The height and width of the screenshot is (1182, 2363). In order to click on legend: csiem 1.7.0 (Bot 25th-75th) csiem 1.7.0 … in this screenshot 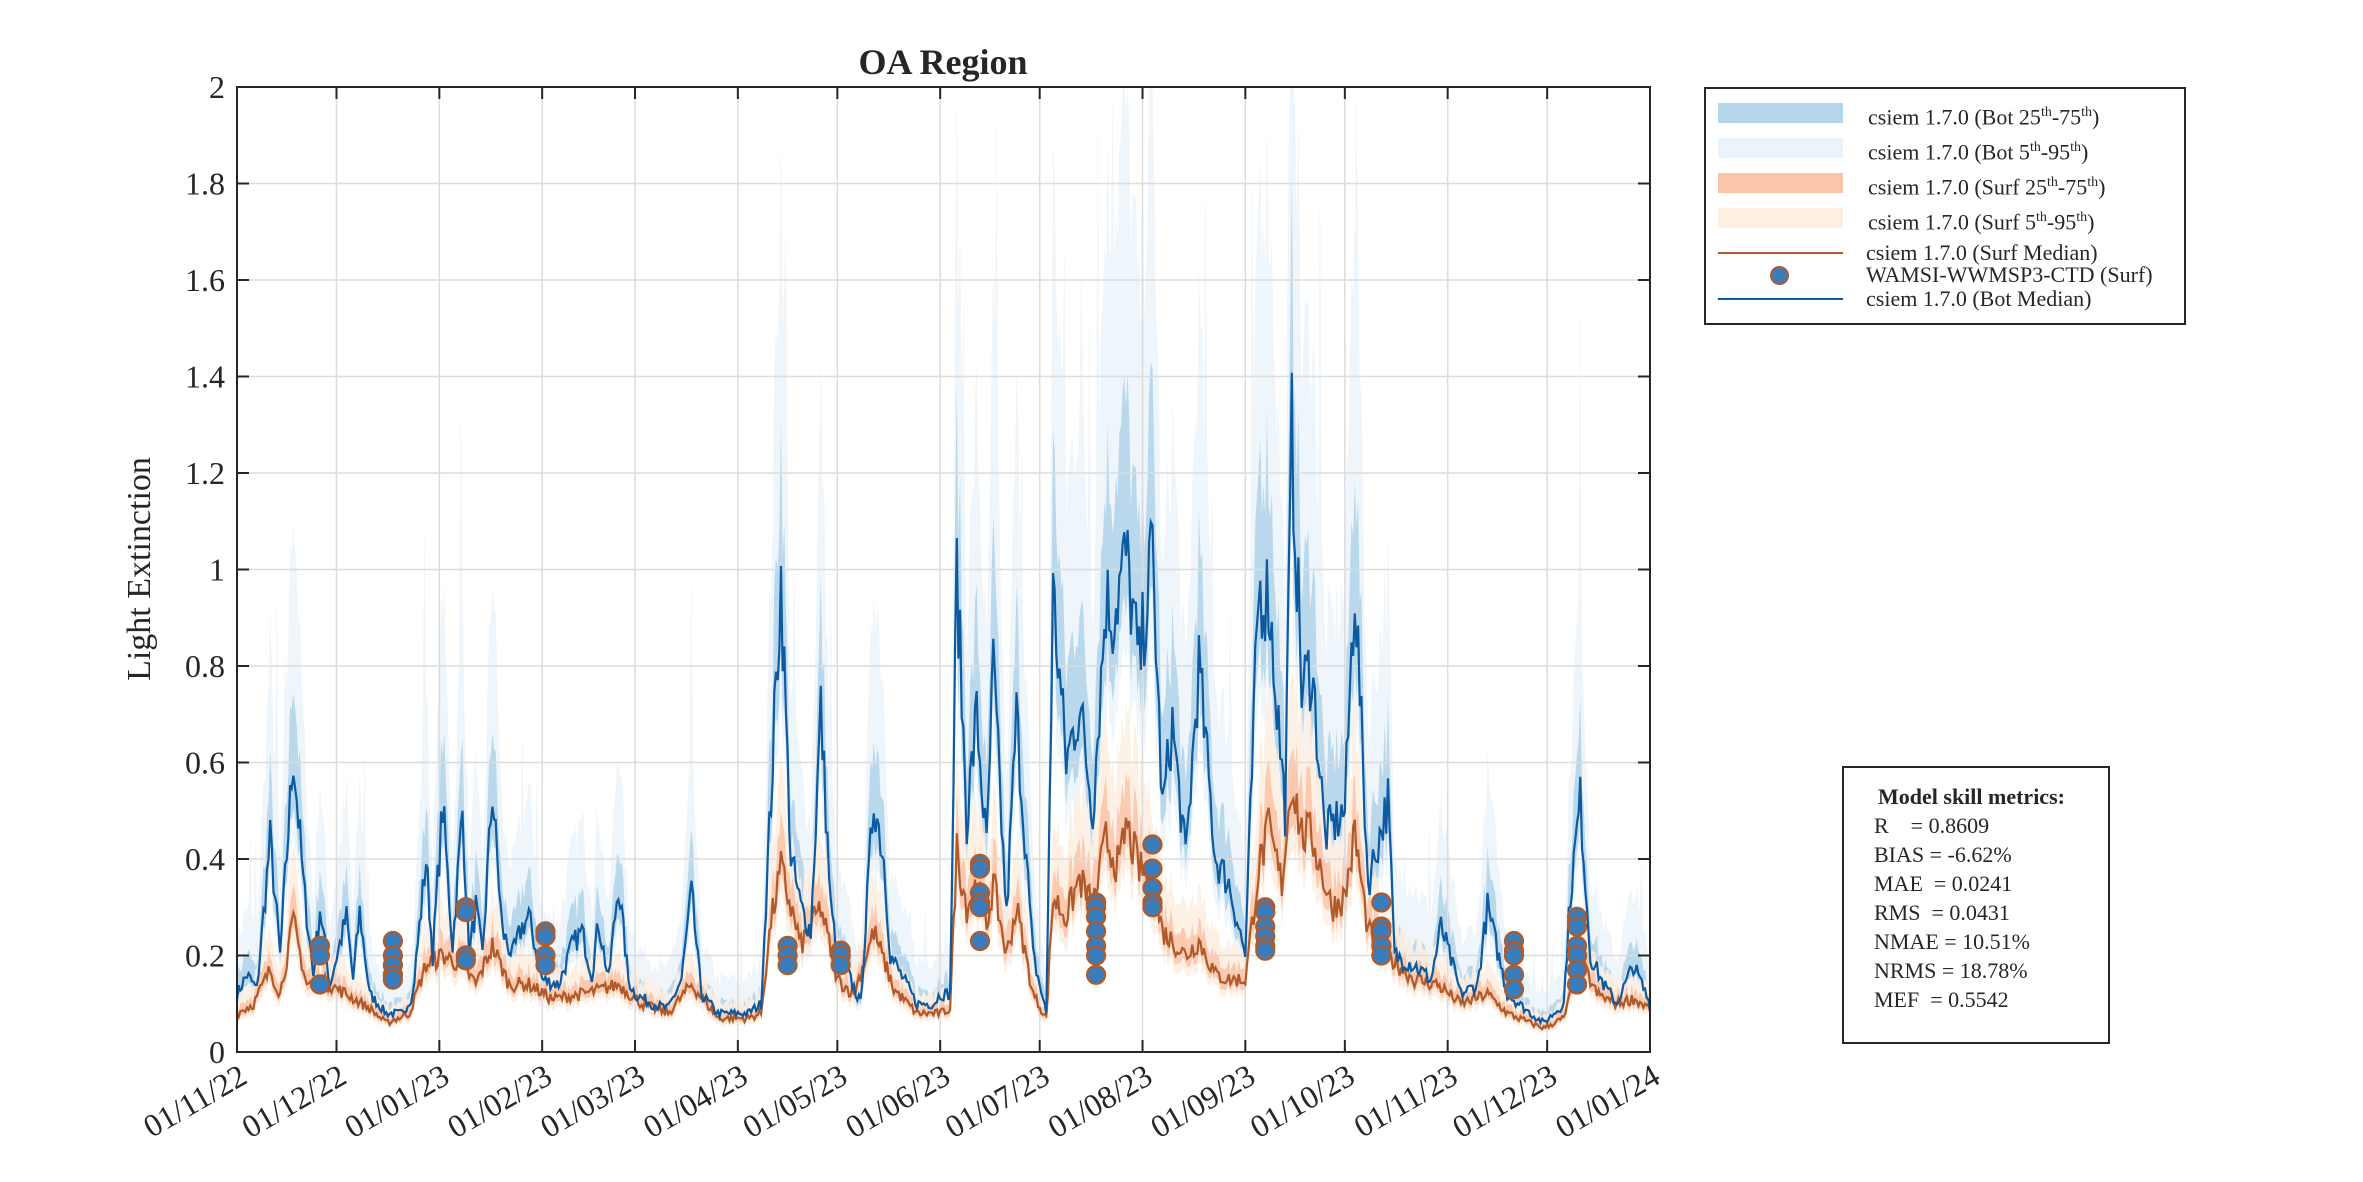, I will do `click(1945, 206)`.